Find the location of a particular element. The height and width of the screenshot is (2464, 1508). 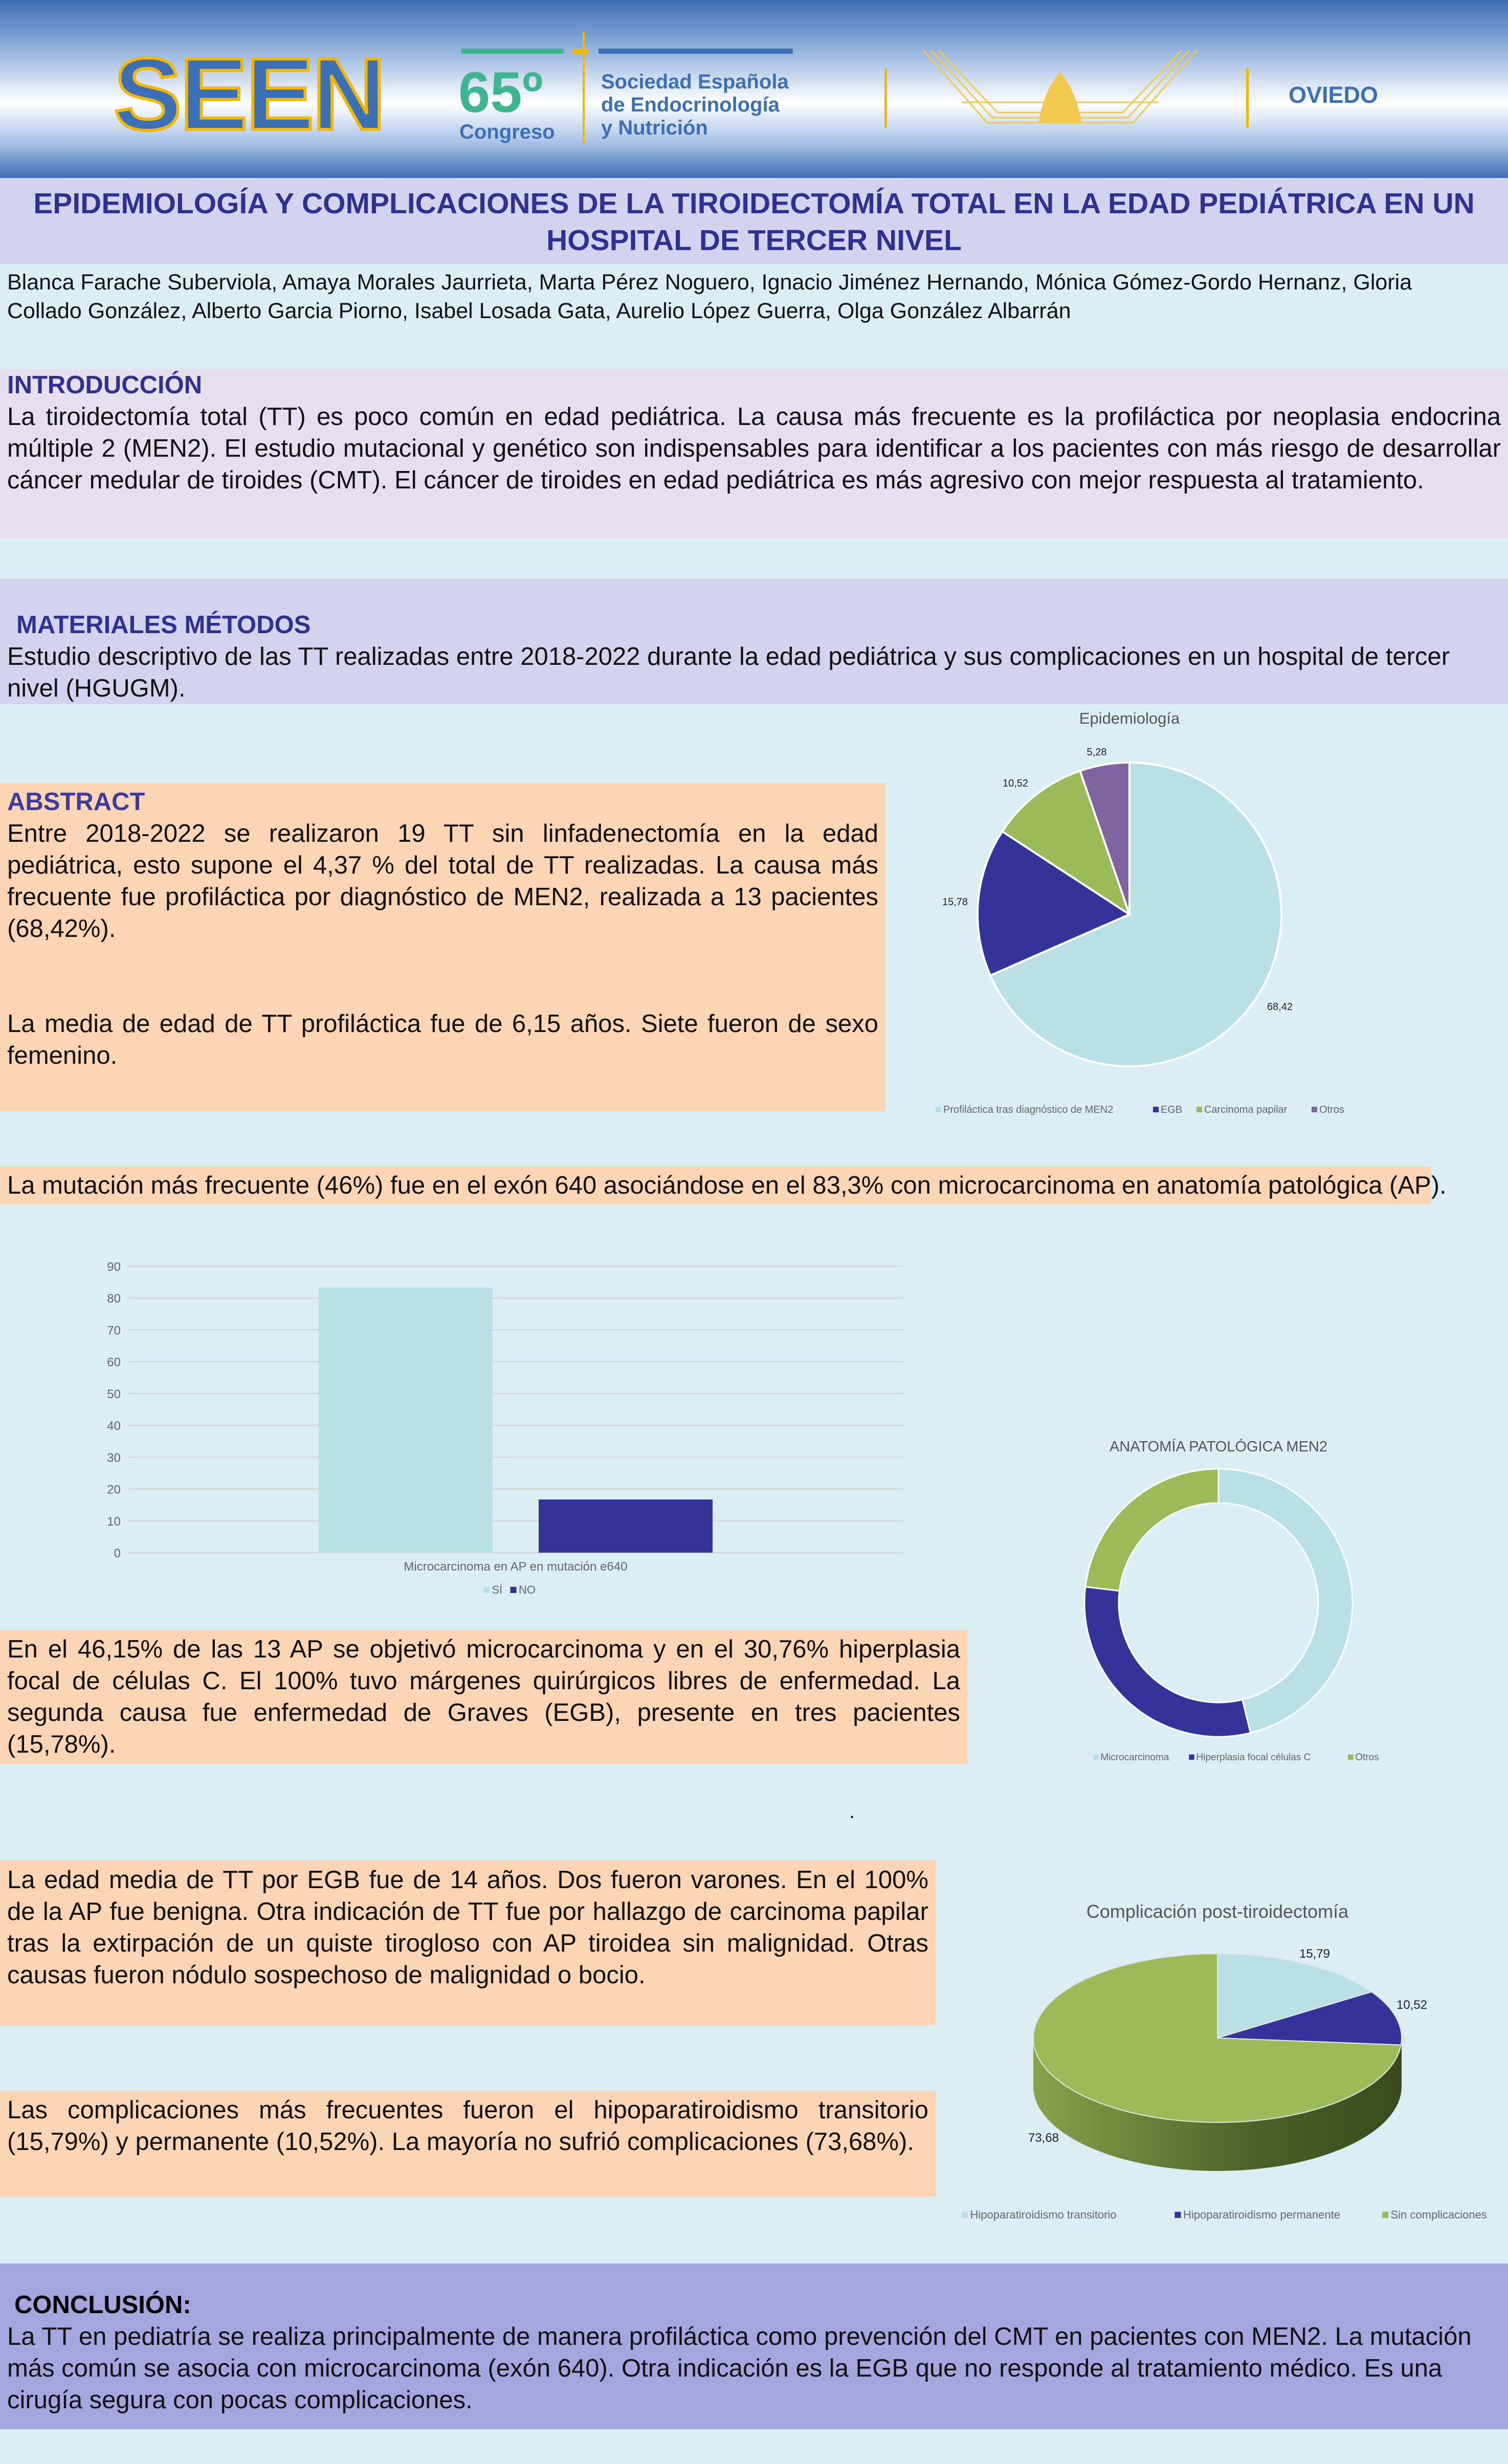

pie3d-legend-label: Hipoparatiroidismo transitorio is located at coordinates (1043, 2214).